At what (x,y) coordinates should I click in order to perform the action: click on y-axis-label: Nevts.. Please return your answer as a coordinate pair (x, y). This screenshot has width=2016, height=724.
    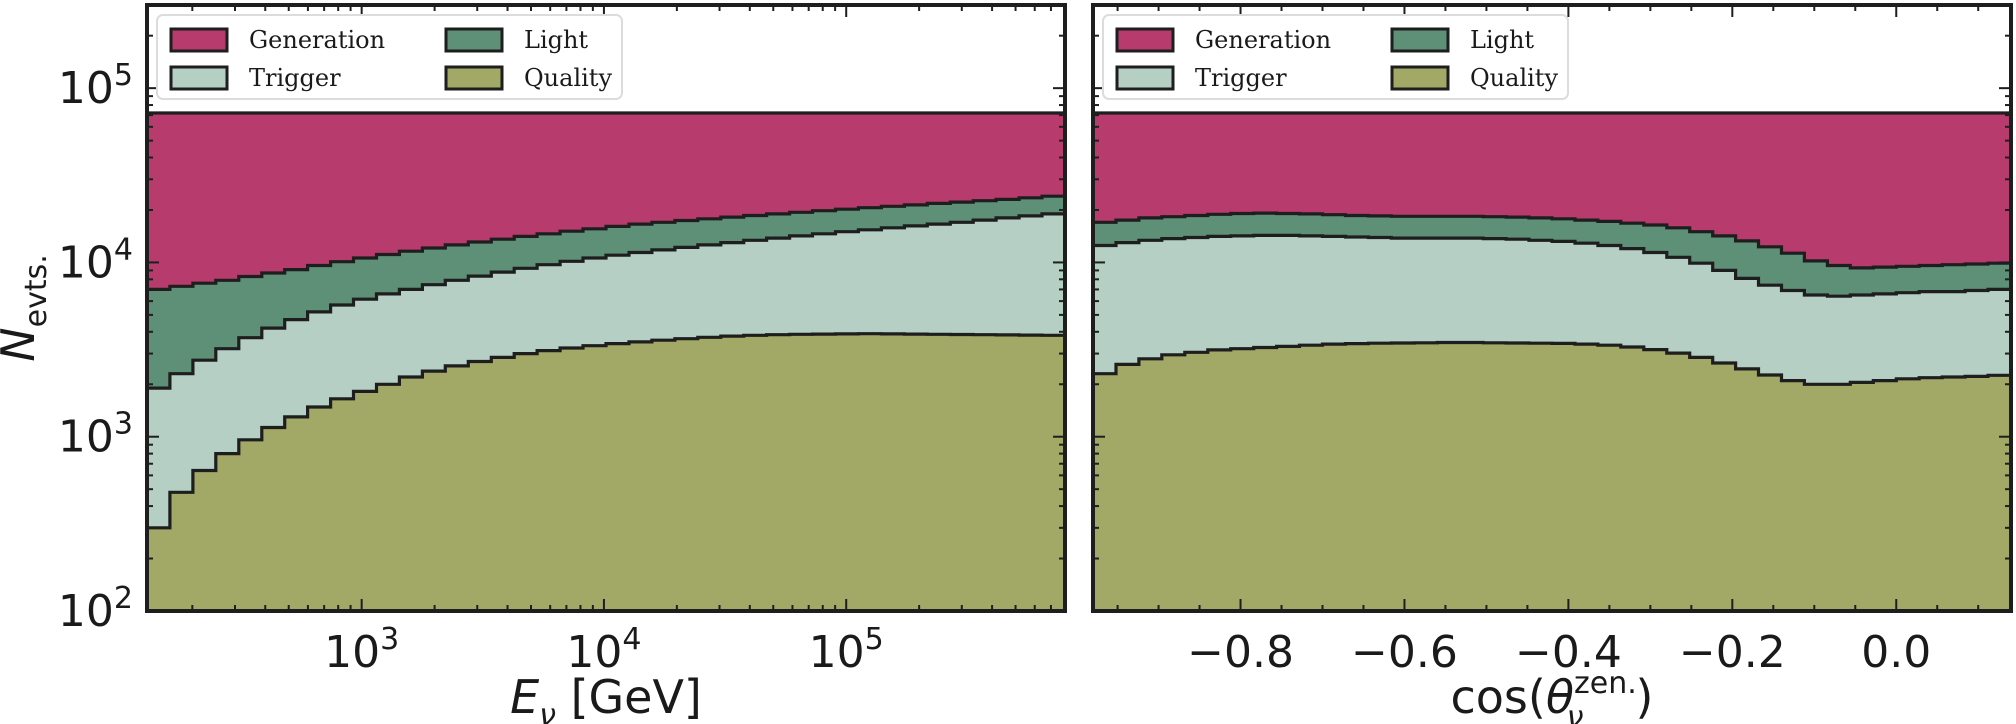
    Looking at the image, I should click on (27, 308).